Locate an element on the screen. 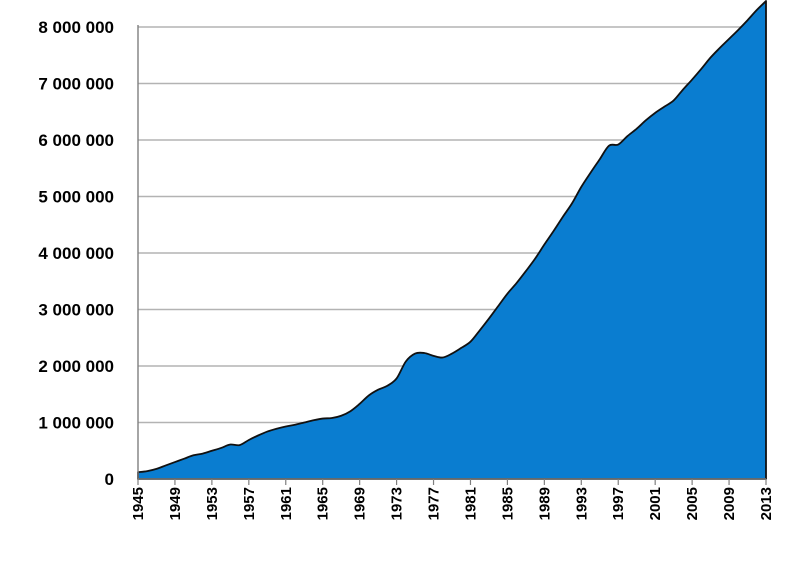  x-tick-label: 1953 is located at coordinates (212, 503).